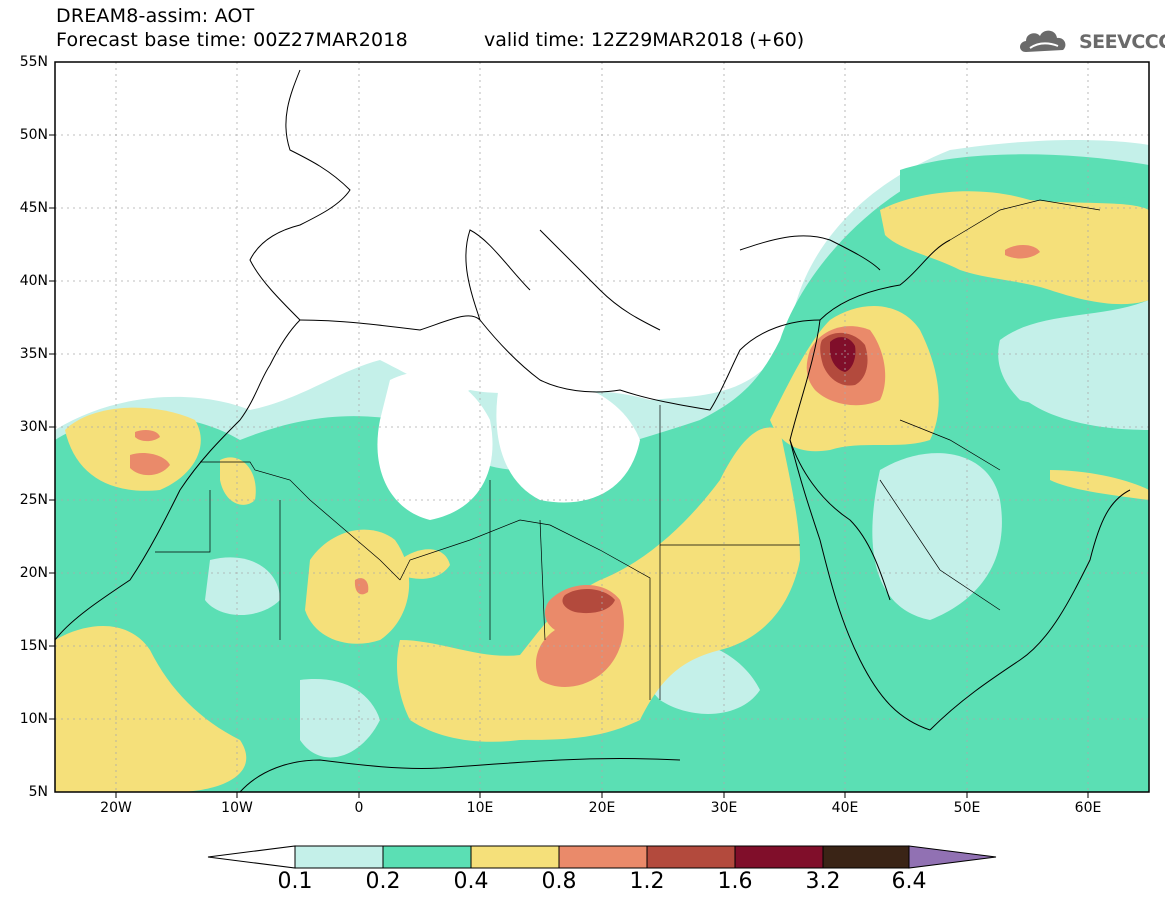 The image size is (1165, 905). Describe the element at coordinates (33, 427) in the screenshot. I see `lat-label: 30N` at that location.